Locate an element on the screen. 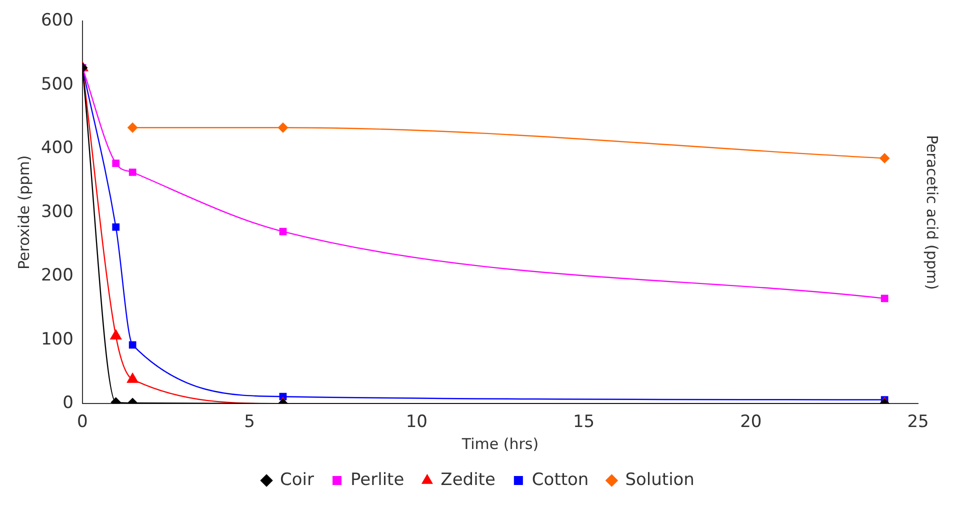 This screenshot has height=513, width=959. y-tick-label: 300 is located at coordinates (57, 212).